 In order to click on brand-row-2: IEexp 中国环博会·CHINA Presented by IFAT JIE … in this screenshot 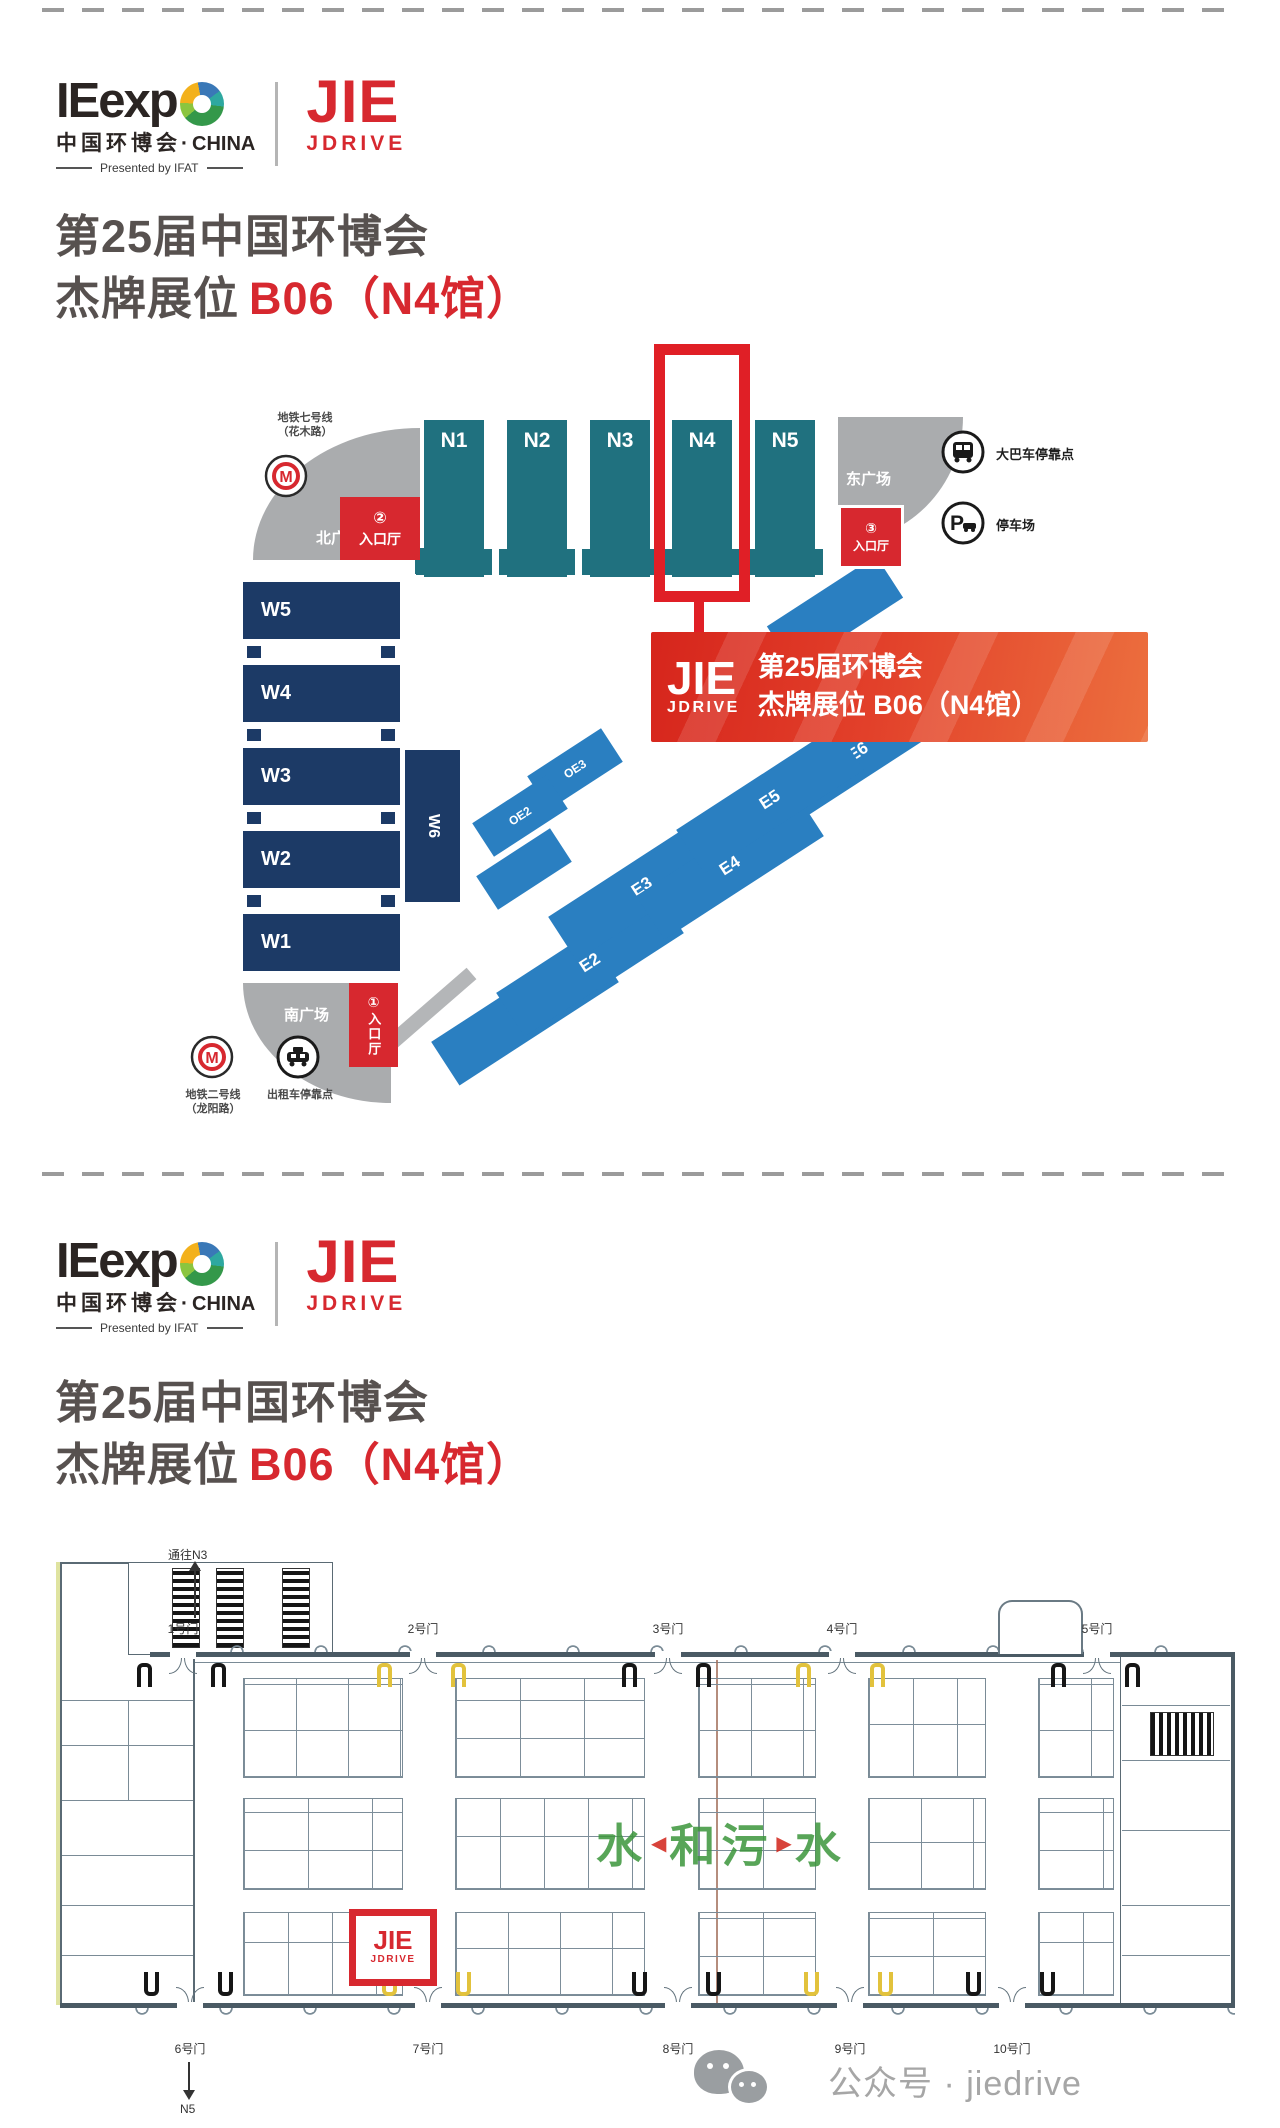, I will do `click(356, 1285)`.